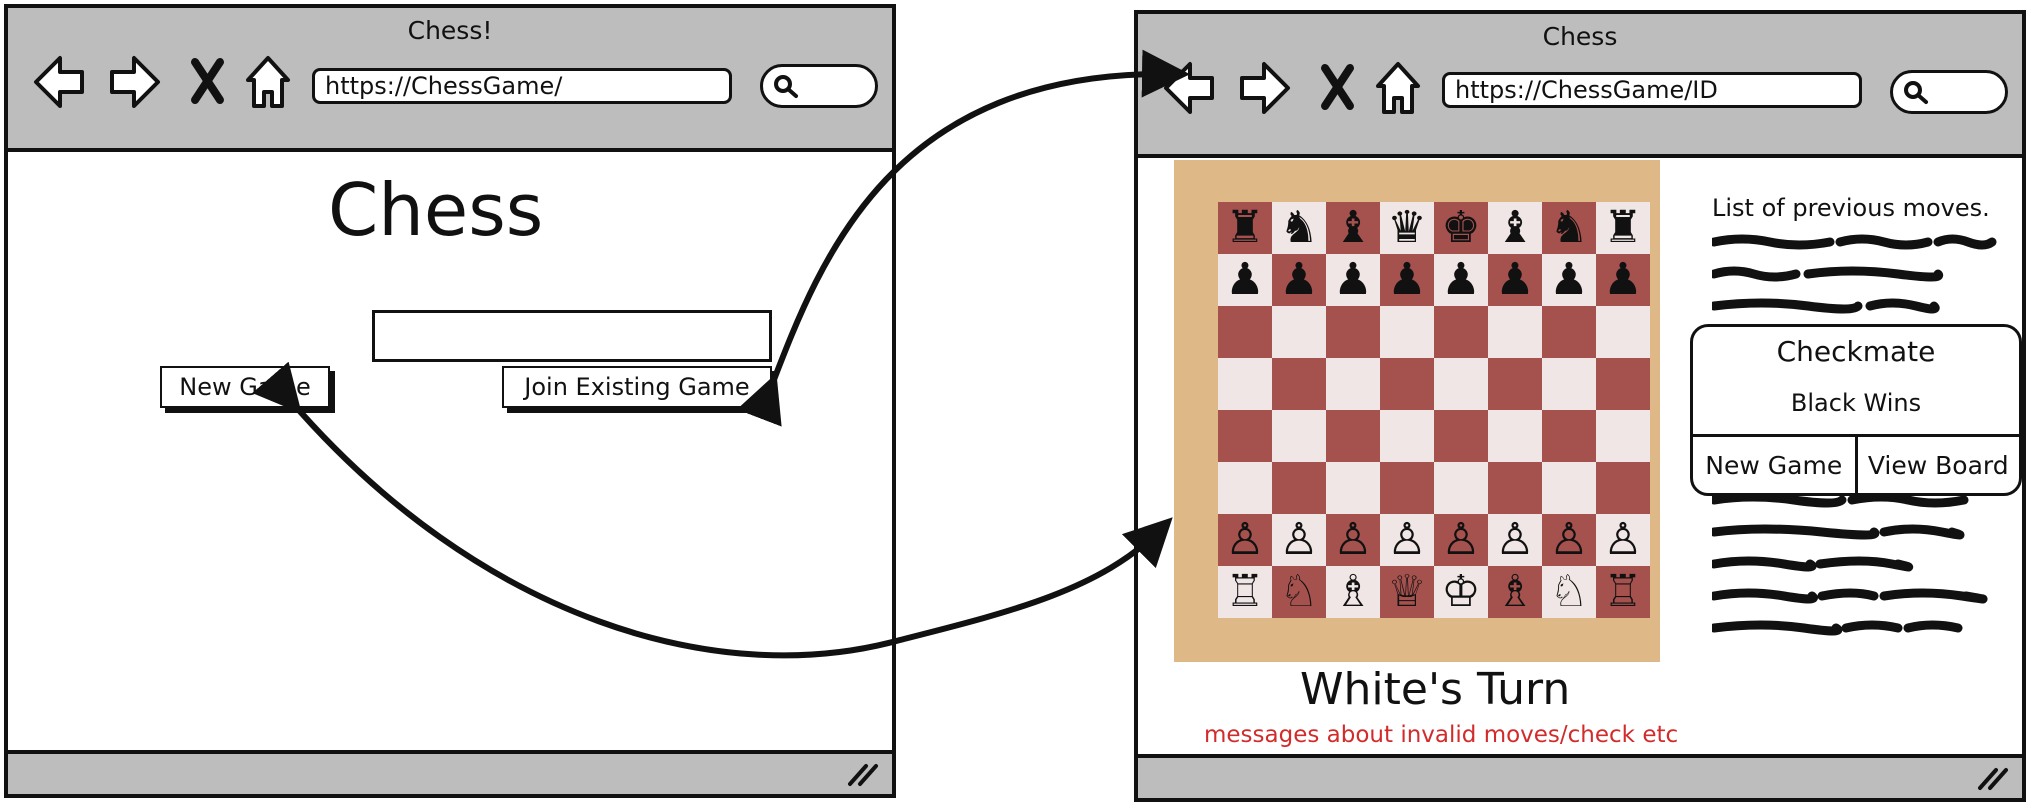 This screenshot has height=806, width=2030. I want to click on chess-board: ♜ ♞ ♝ ♛ ♚ ♝ ♞ ♜ ♟ ♟ ♟ ♟ ♟ ♟ ♟ ♟ ♙ ♙ ♙ ♙ ♙ ♙ ♙ ♙ ♖ ♘ ♗ ♕ ♔ ♗ ♘ ♖, so click(1434, 410).